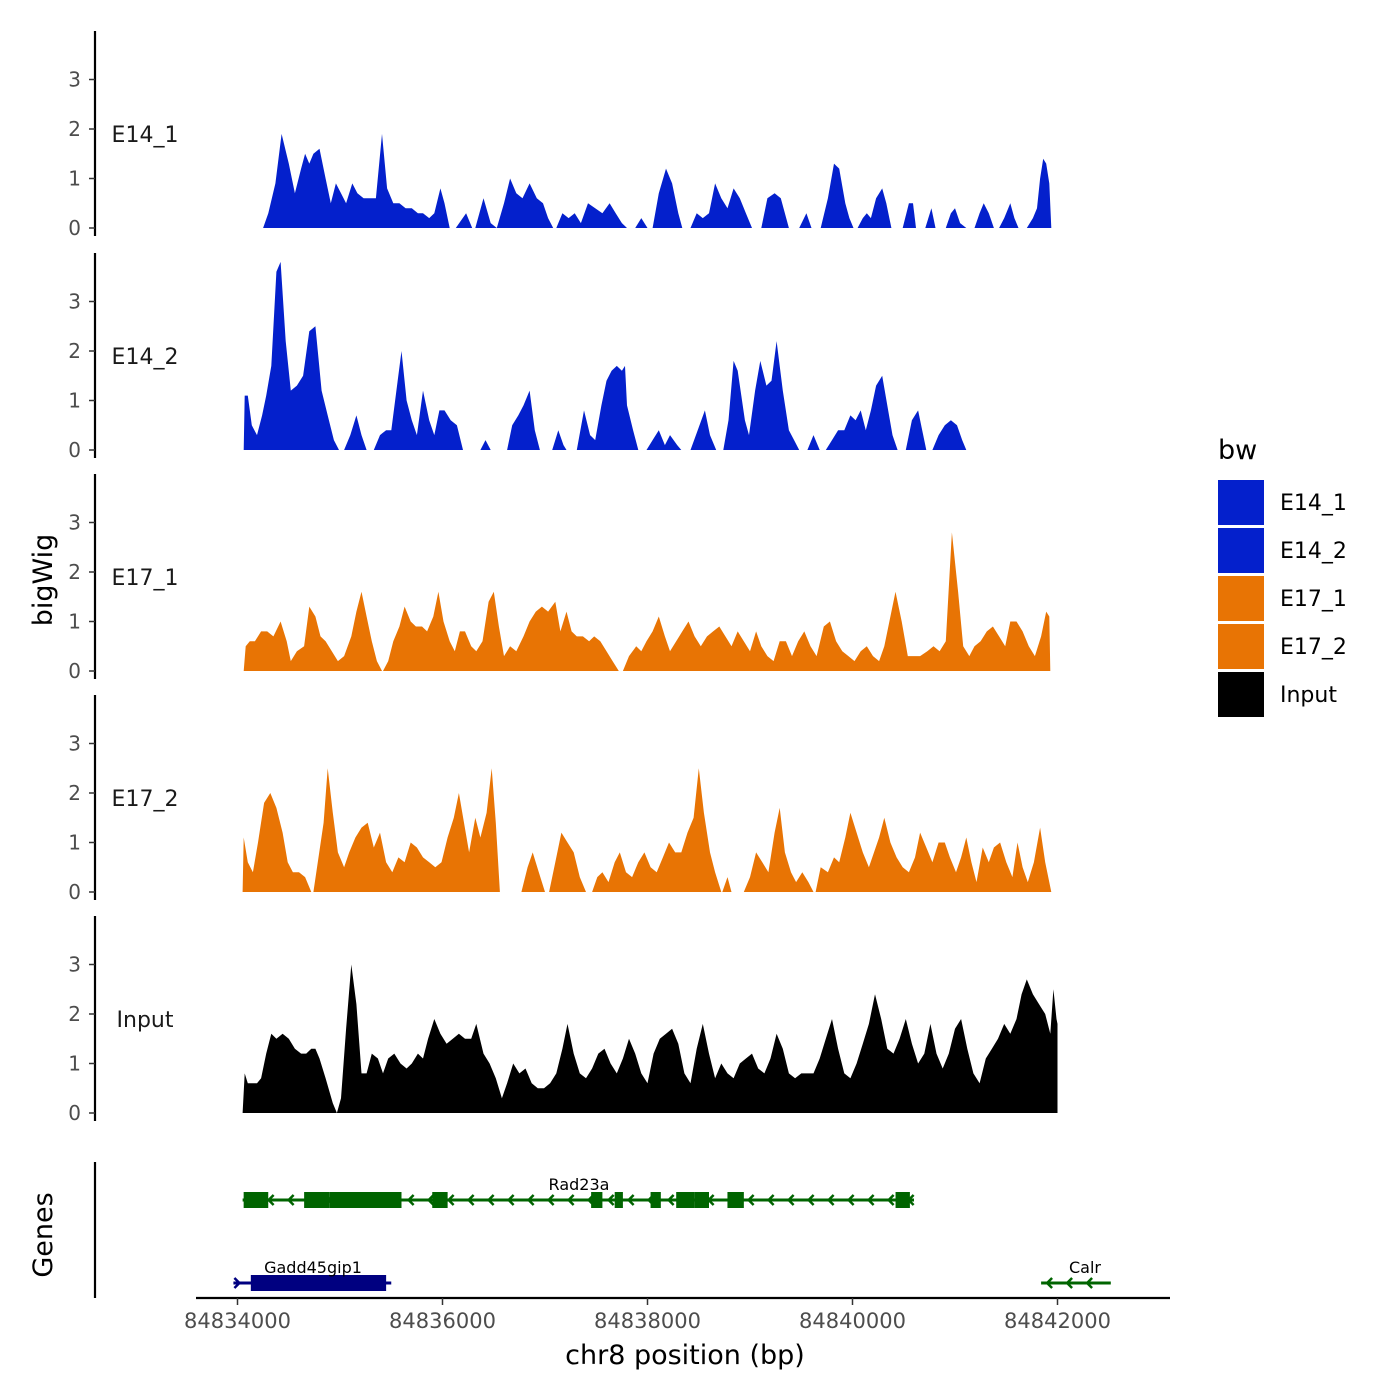 This screenshot has width=1400, height=1400. What do you see at coordinates (647, 1321) in the screenshot?
I see `x-tick-label: 84838000` at bounding box center [647, 1321].